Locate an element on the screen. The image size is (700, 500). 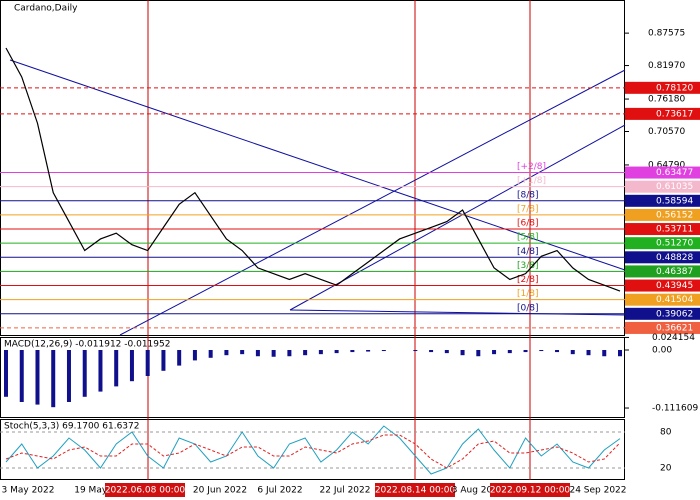
murrey-label: [2/8] is located at coordinates (528, 280).